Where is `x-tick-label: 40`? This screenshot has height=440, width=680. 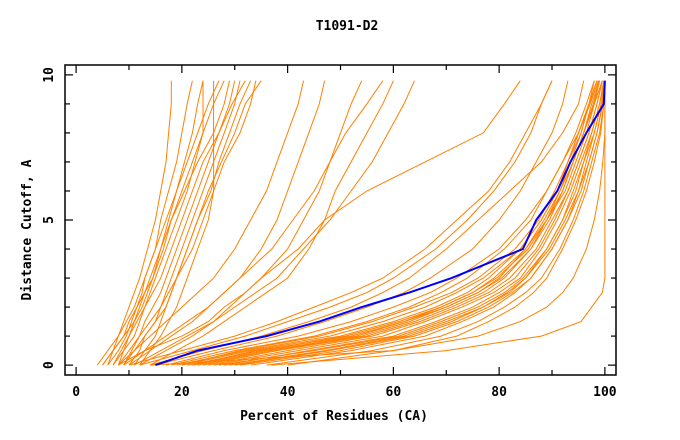 x-tick-label: 40 is located at coordinates (288, 392).